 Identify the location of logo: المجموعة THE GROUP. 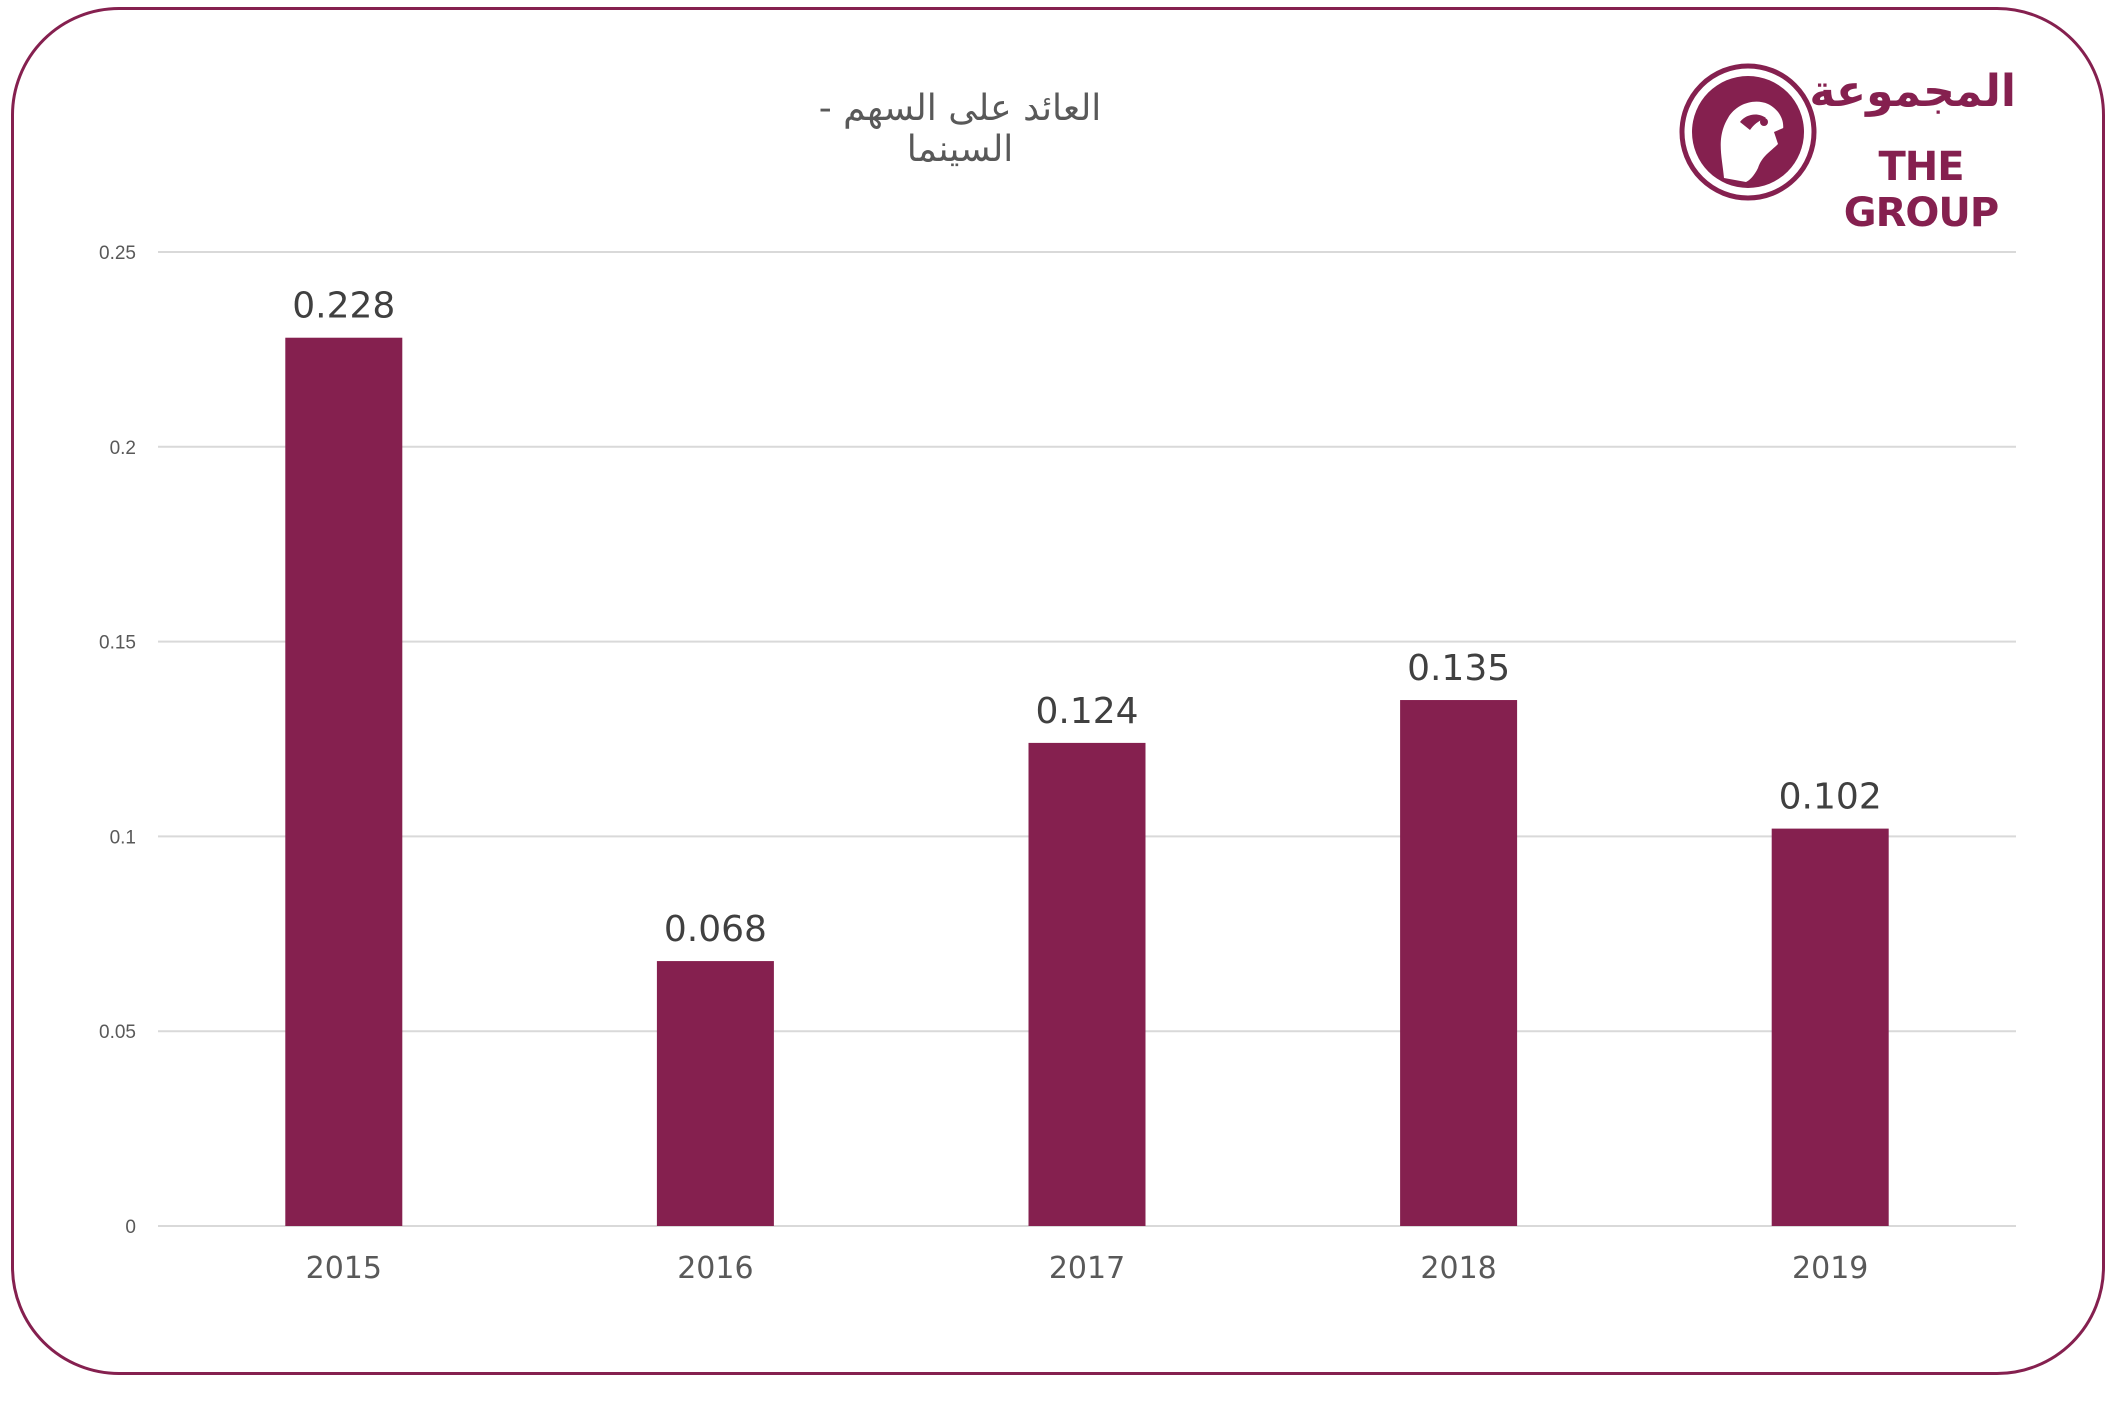
(1846, 148).